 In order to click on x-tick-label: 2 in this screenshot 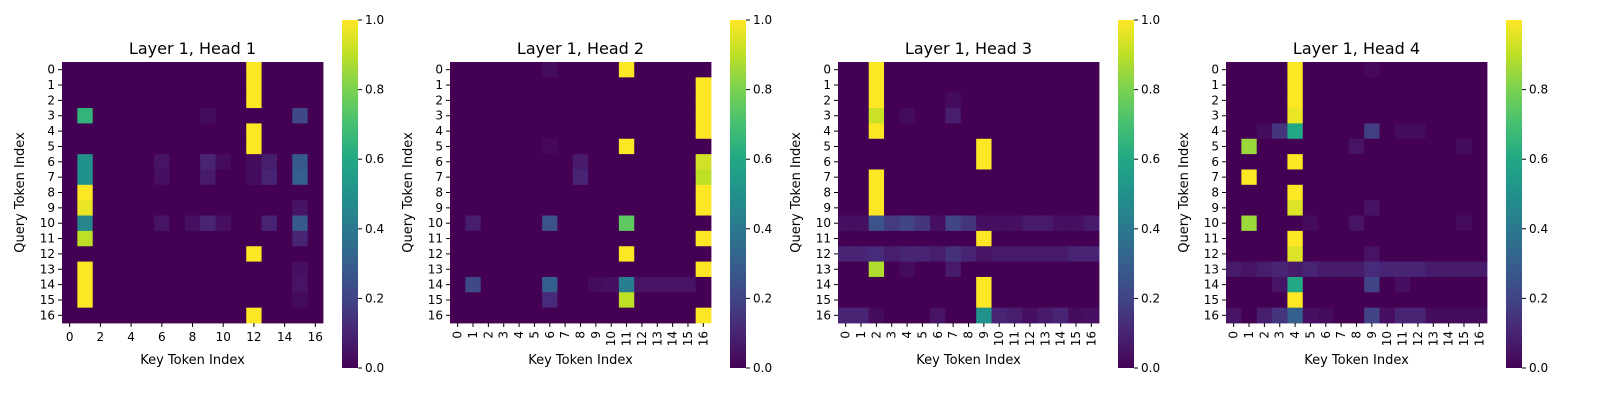, I will do `click(876, 335)`.